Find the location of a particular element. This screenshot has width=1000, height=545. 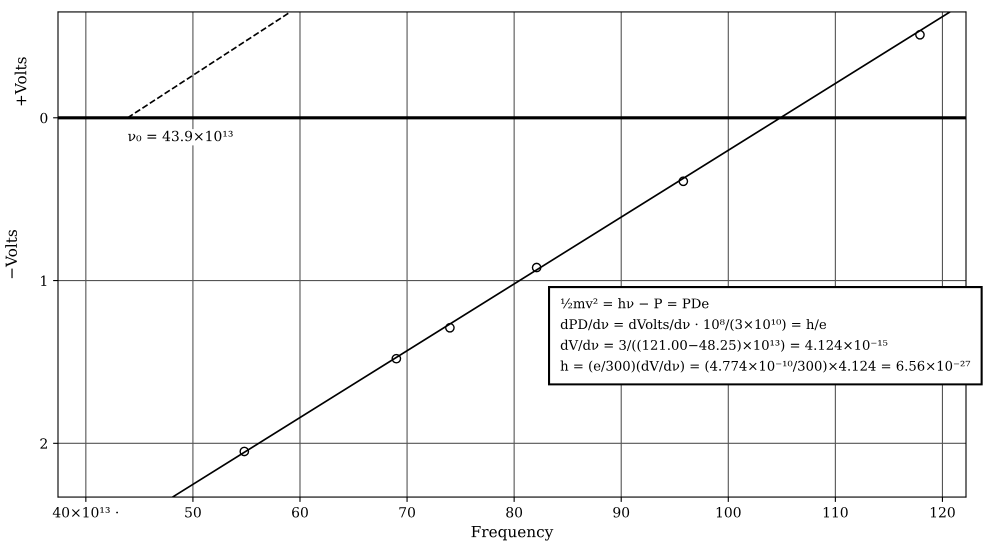

y-tick-label: 1 is located at coordinates (43, 281).